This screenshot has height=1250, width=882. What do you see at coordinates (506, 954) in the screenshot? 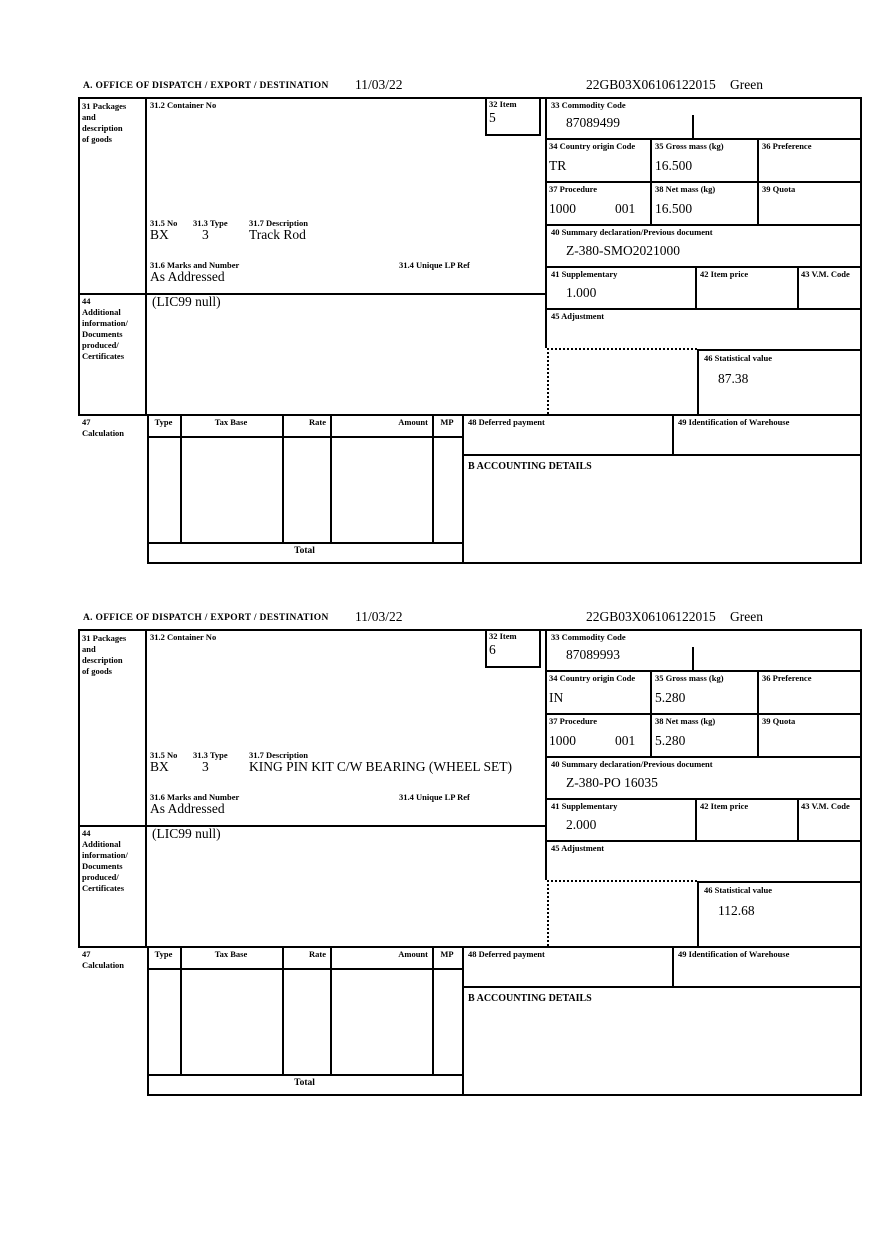
I see `deferred-payment-label: 48 Deferred payment` at bounding box center [506, 954].